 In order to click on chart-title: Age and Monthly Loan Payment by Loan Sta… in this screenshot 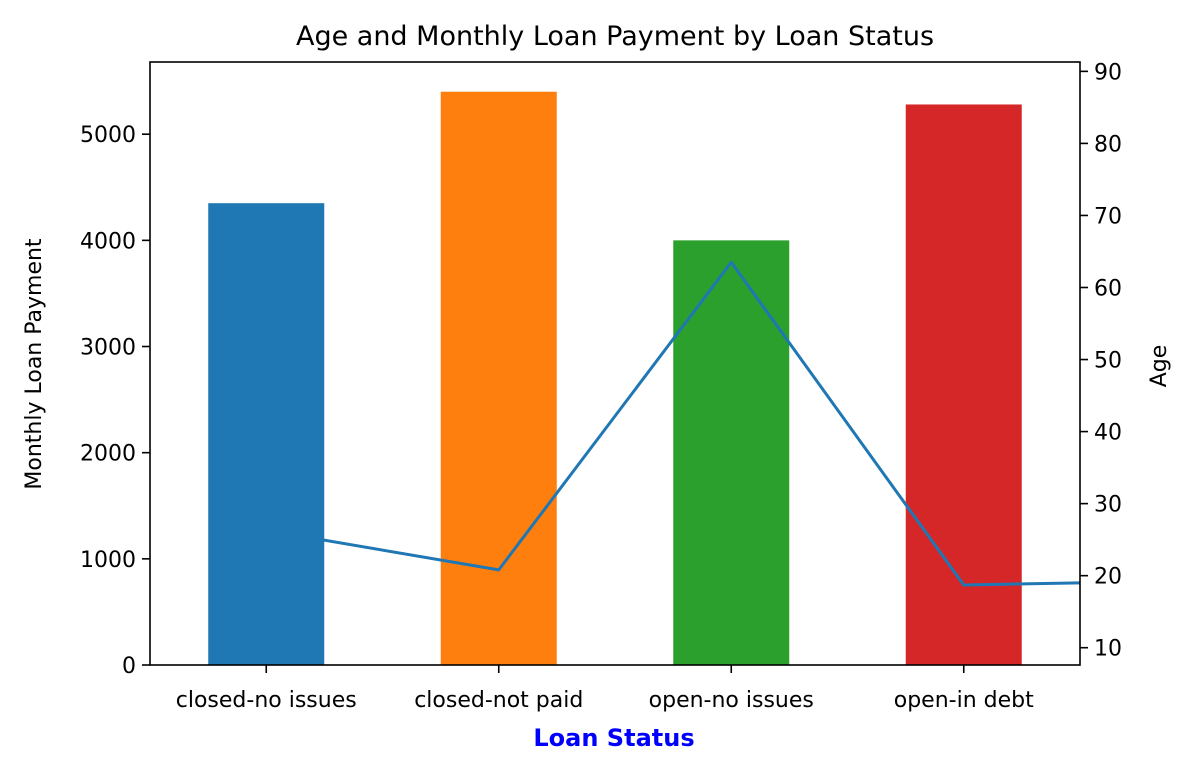, I will do `click(615, 36)`.